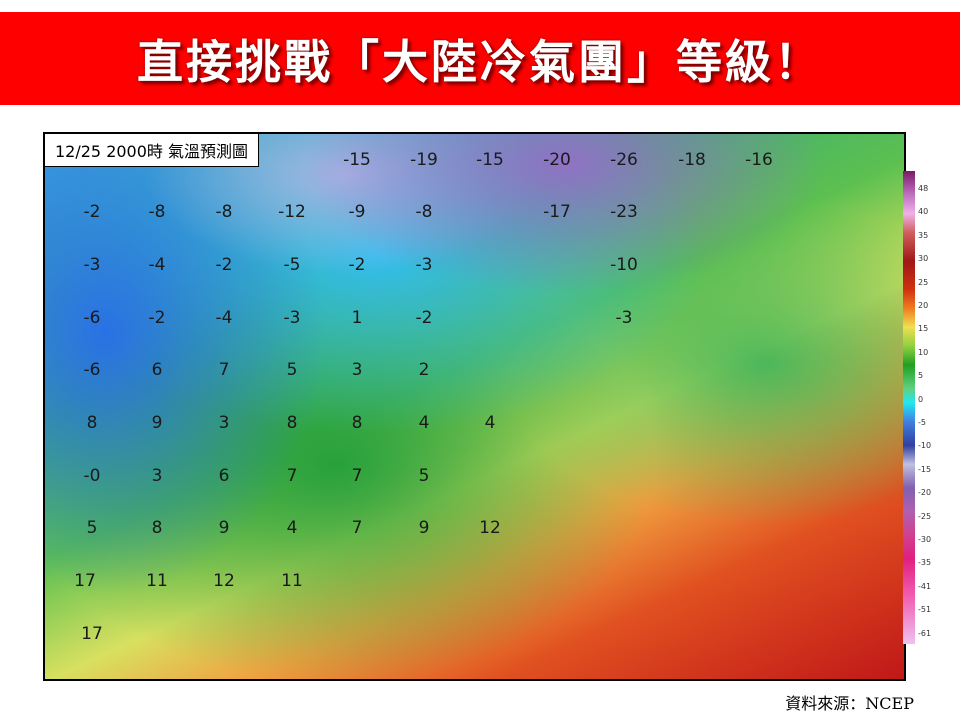  I want to click on colorbar-tick: -35, so click(925, 563).